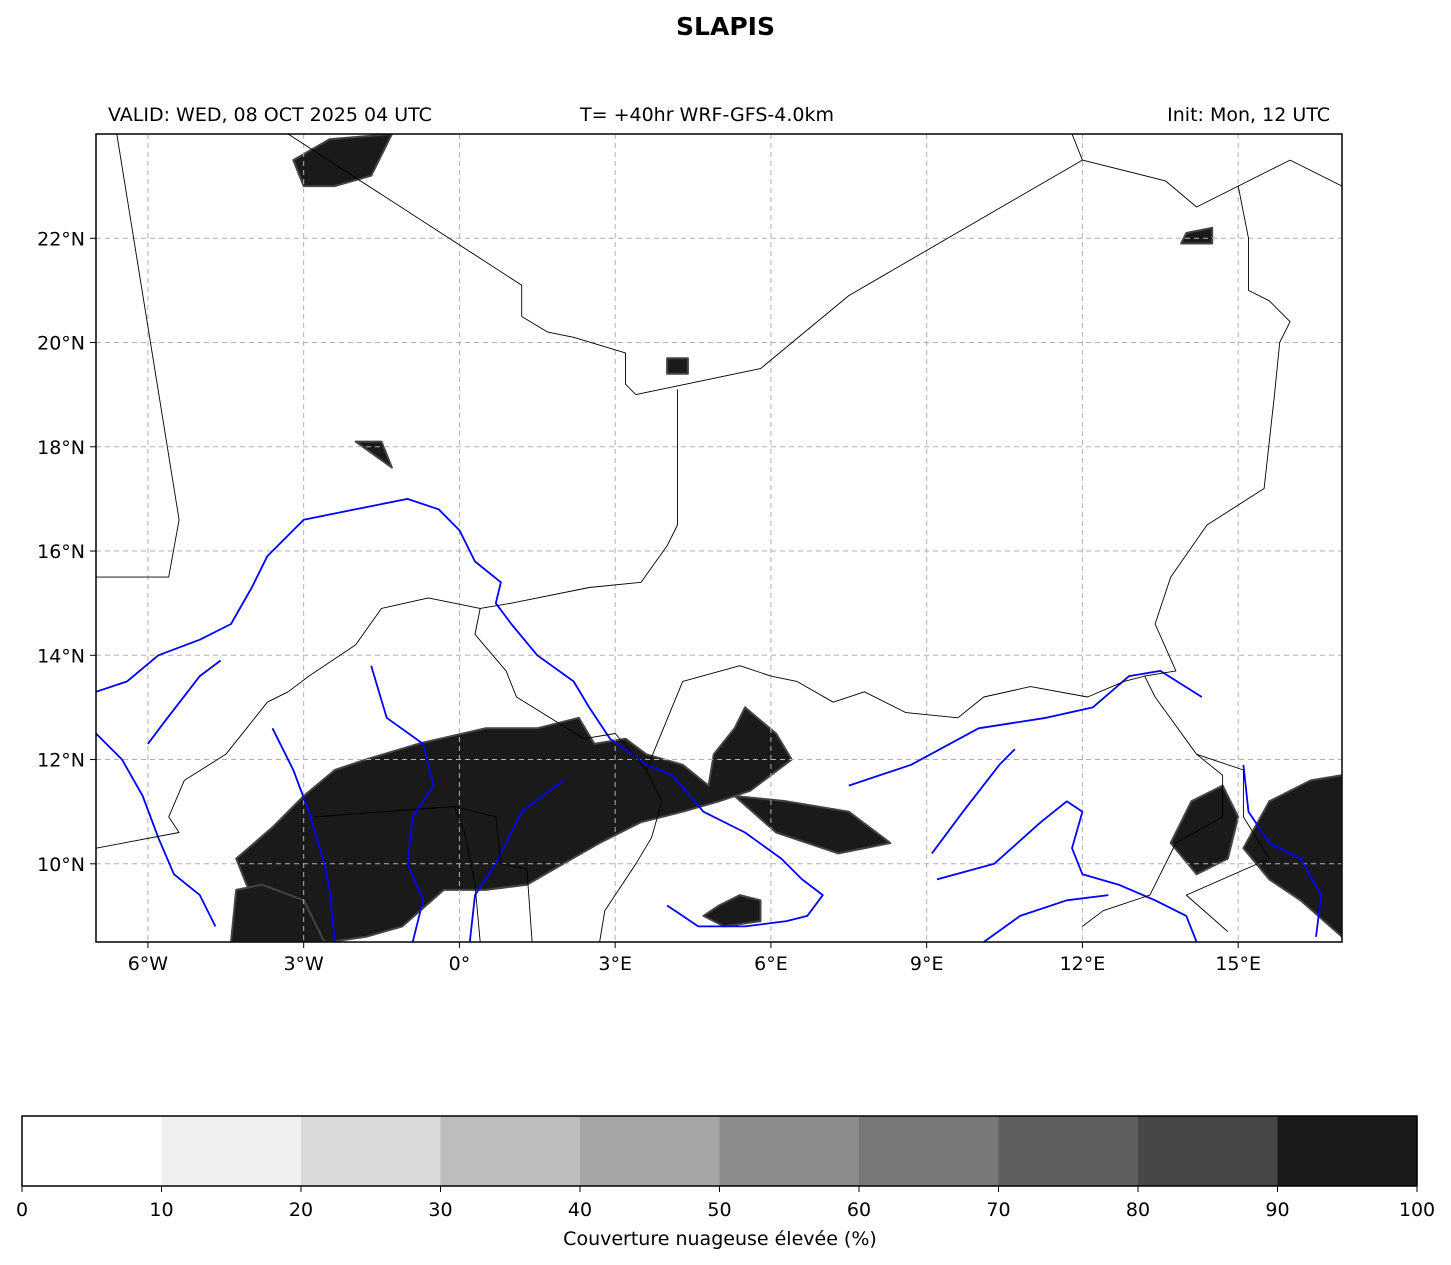 The height and width of the screenshot is (1265, 1451). What do you see at coordinates (720, 1239) in the screenshot?
I see `colorbar-label: Couverture nuageuse élevée (%)` at bounding box center [720, 1239].